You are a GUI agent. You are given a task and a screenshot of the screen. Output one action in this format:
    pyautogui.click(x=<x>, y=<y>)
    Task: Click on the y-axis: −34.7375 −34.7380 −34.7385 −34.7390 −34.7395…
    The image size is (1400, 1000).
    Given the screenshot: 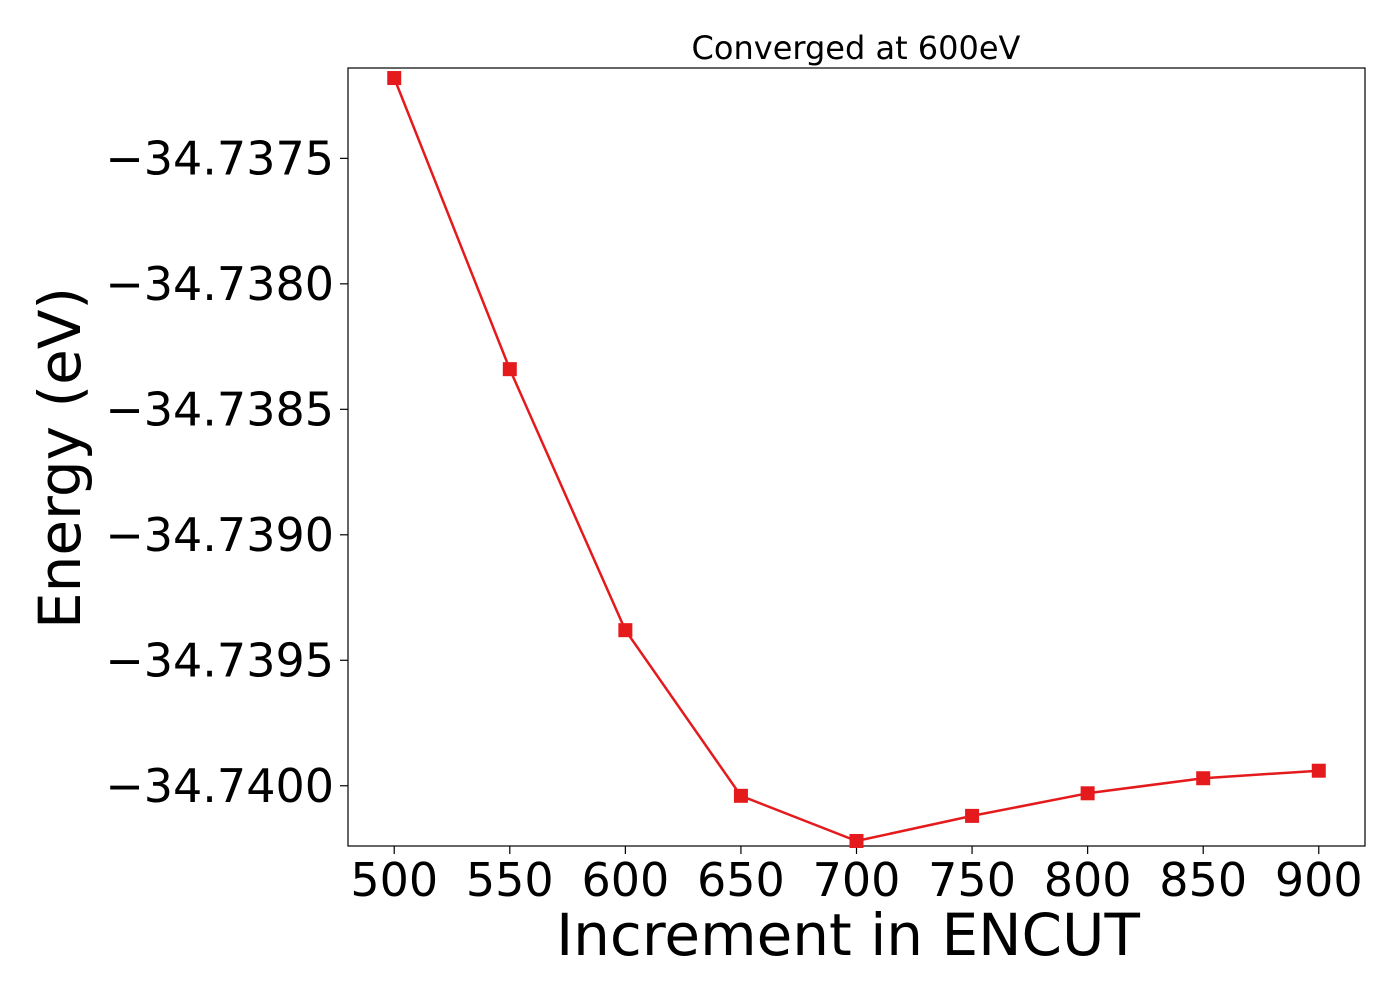 What is the action you would take?
    pyautogui.click(x=226, y=472)
    